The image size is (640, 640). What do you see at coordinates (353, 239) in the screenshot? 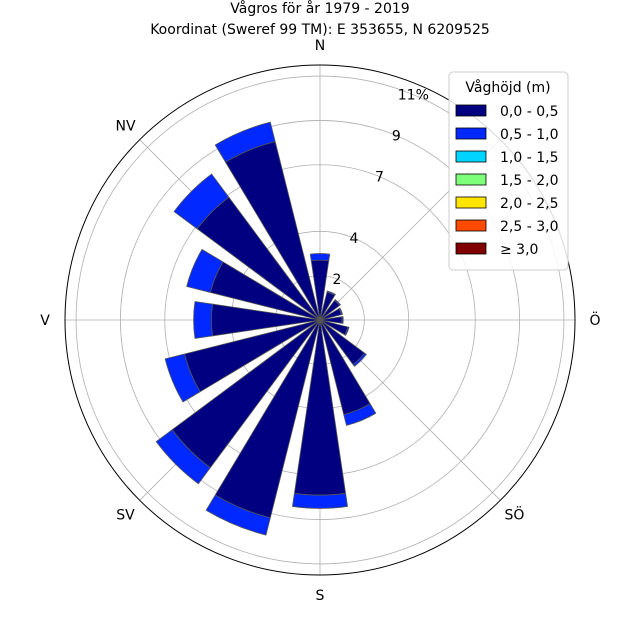
I see `r-tick-label-1: 4` at bounding box center [353, 239].